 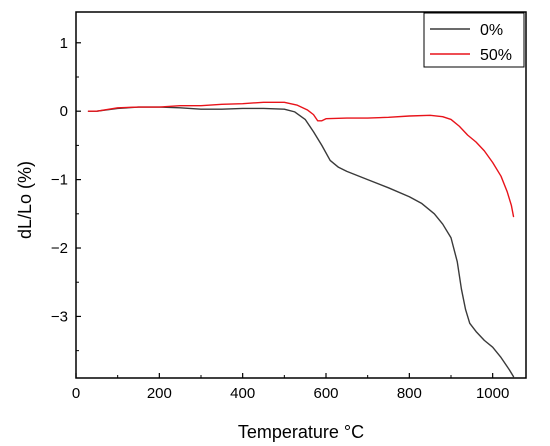 I want to click on legend-box, so click(x=474, y=40).